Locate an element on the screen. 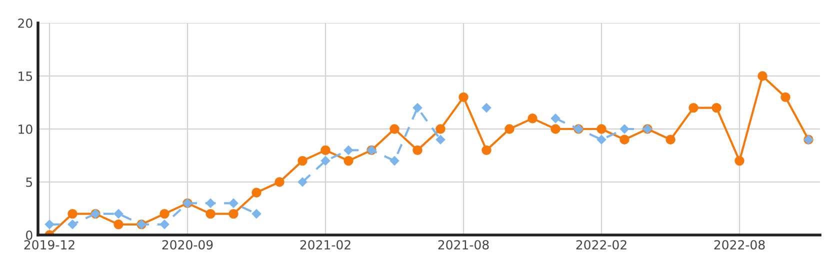  x-tick-label: 2021-02 is located at coordinates (325, 245).